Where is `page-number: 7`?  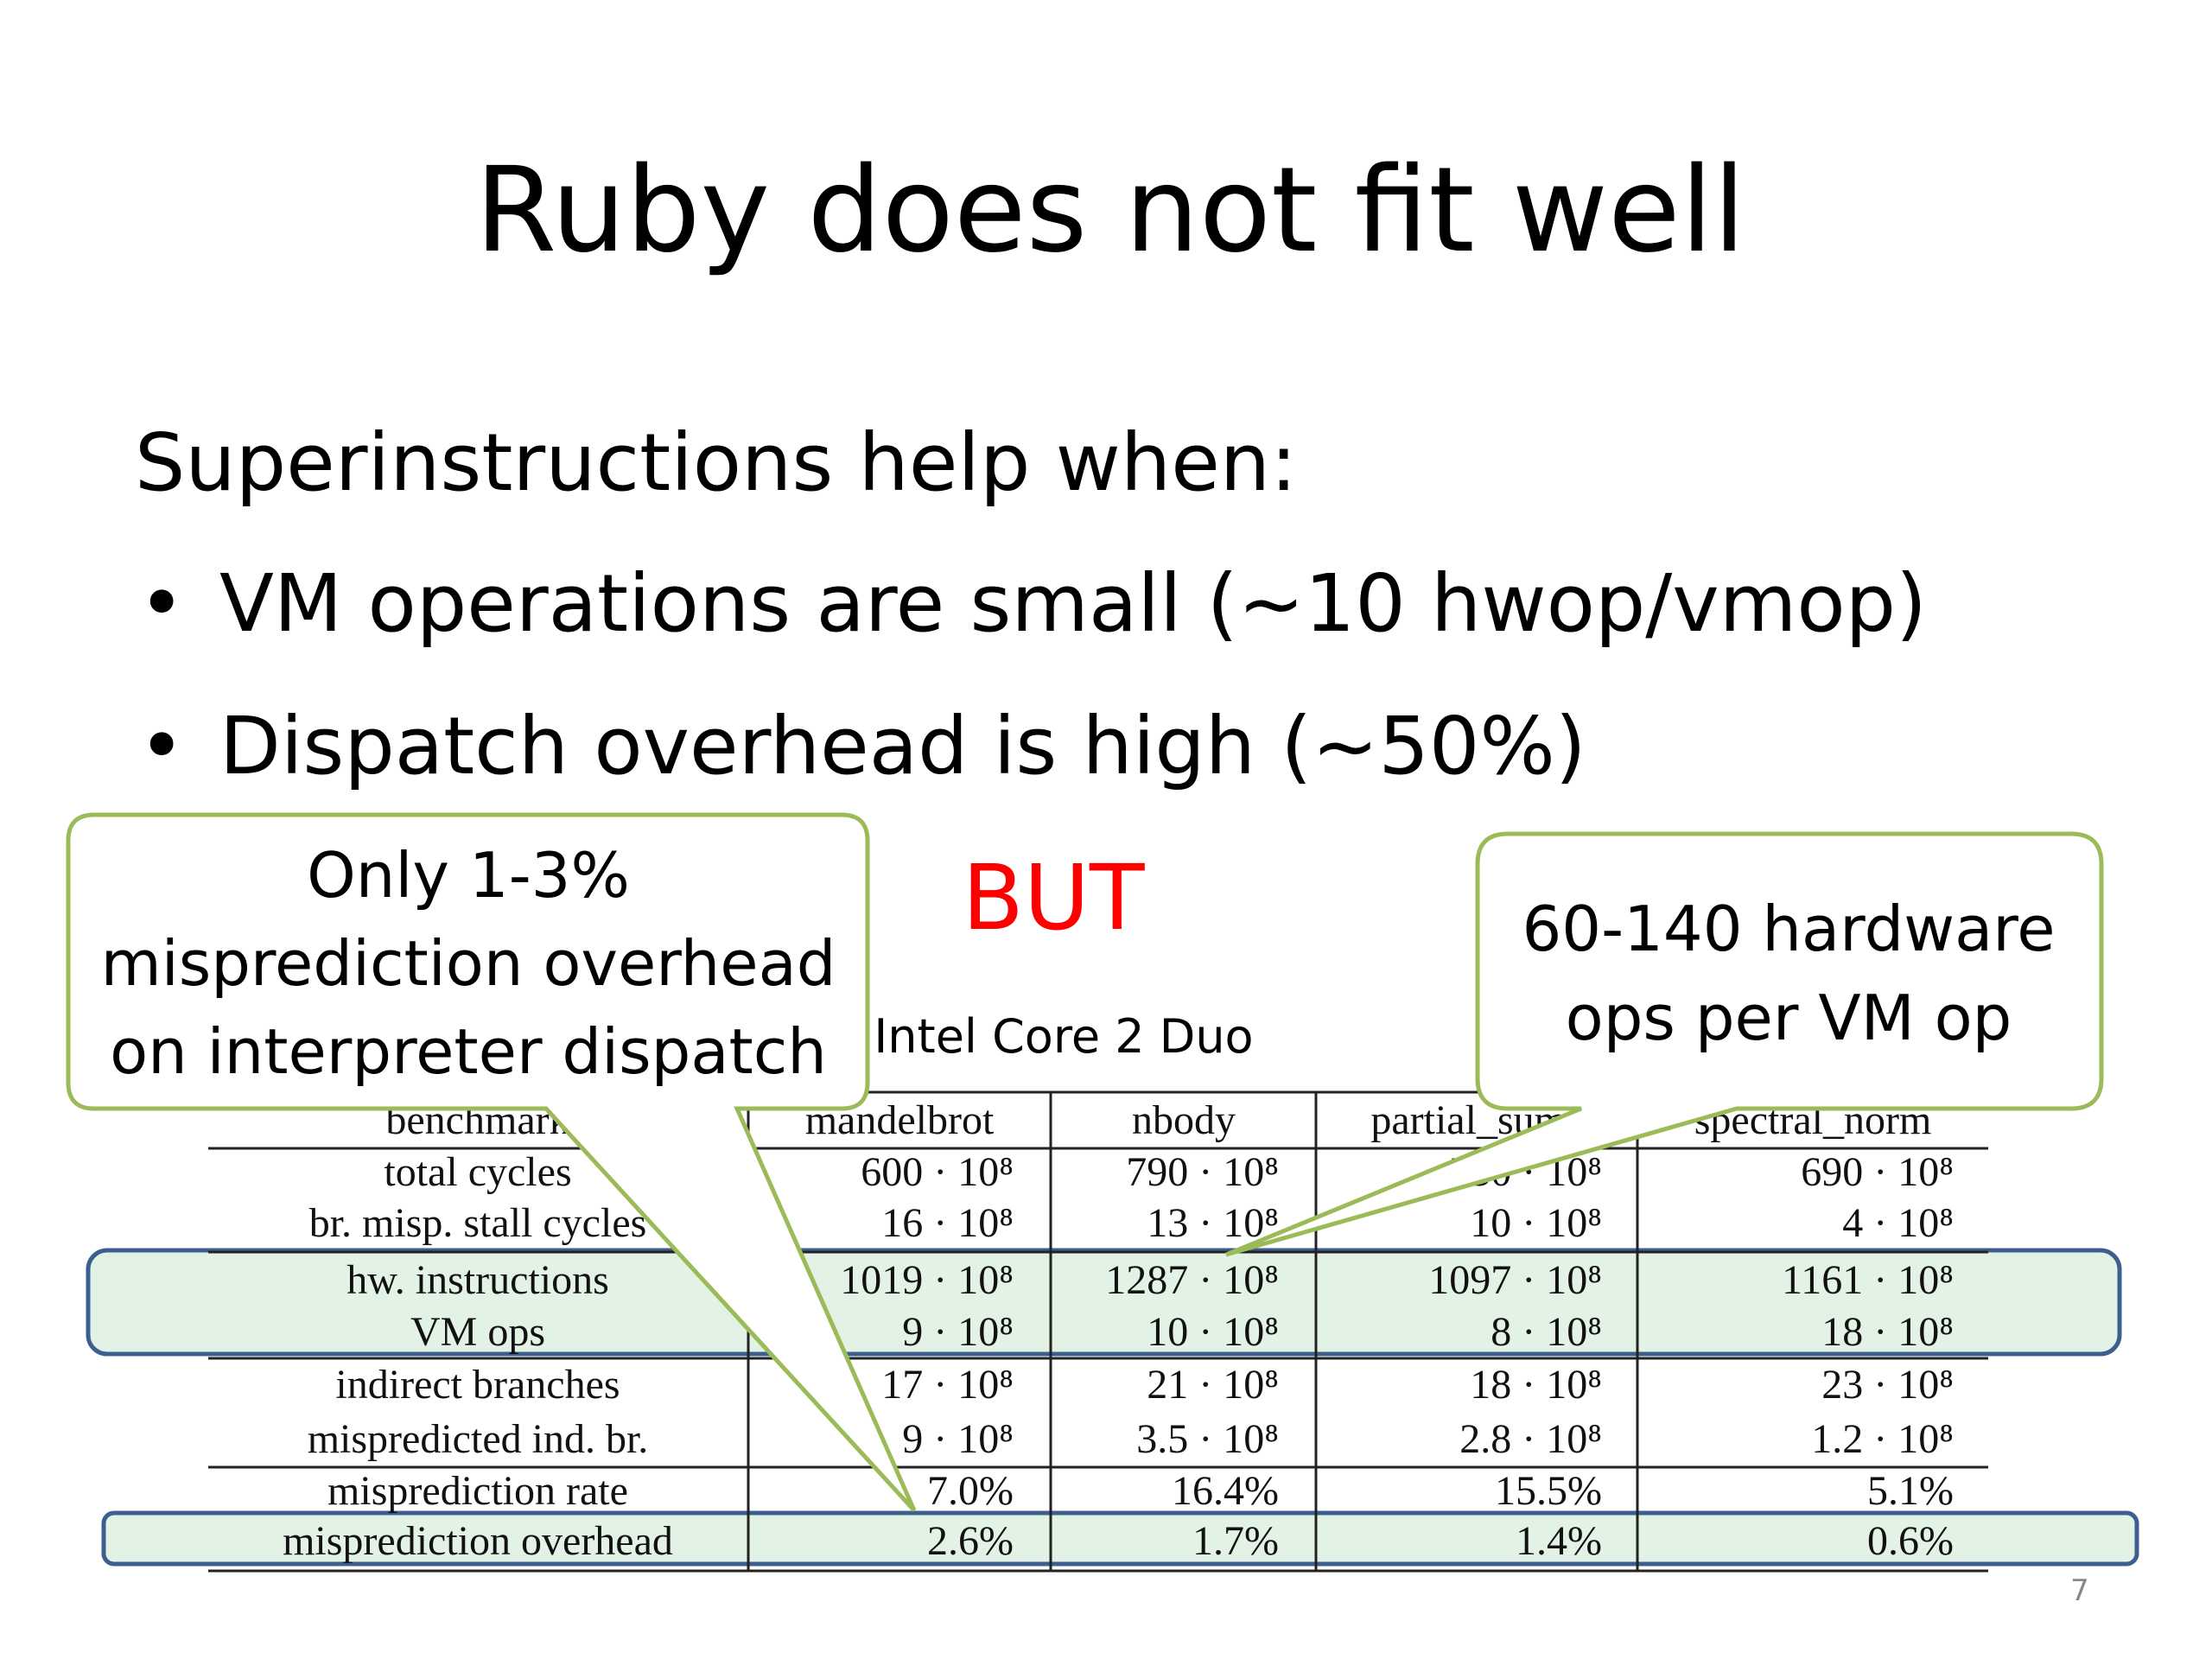 page-number: 7 is located at coordinates (2079, 1590).